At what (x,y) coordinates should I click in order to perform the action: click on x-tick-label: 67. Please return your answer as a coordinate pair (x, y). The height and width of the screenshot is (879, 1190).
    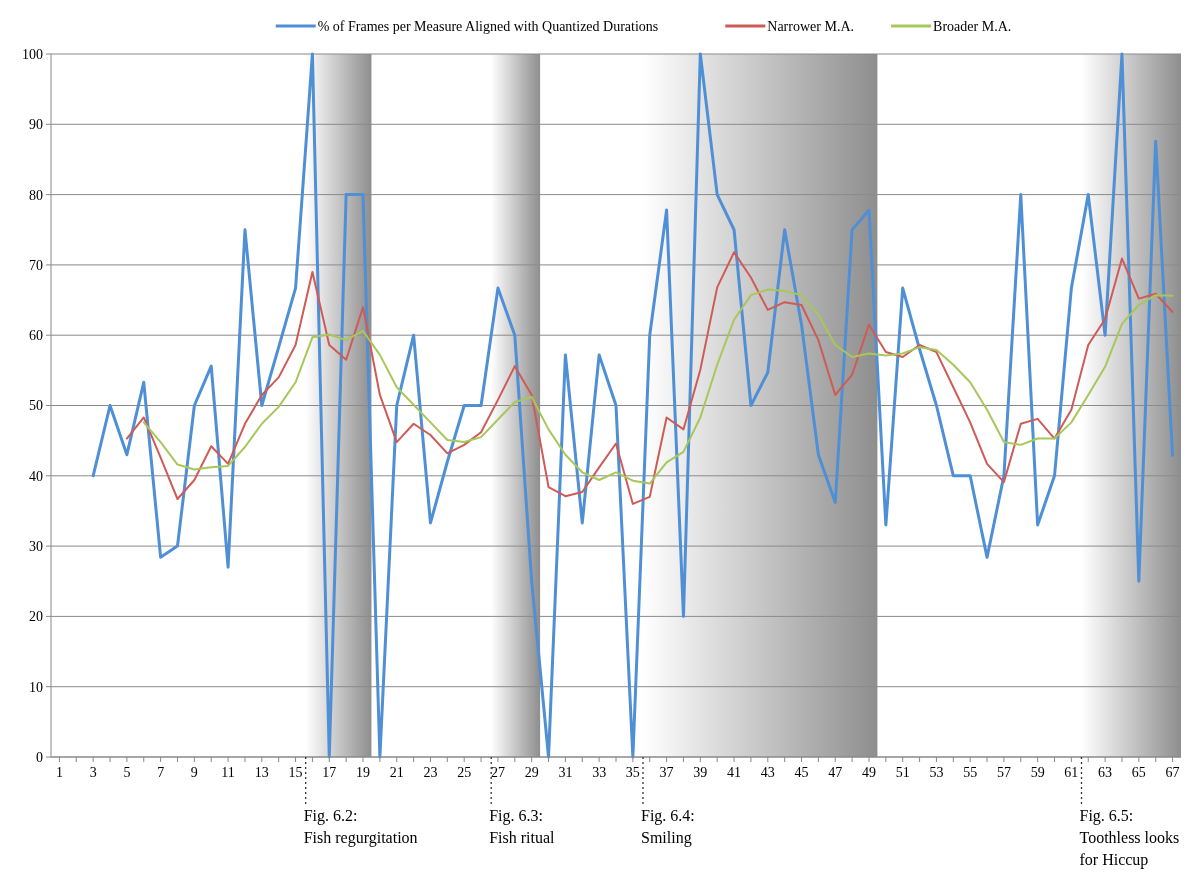
    Looking at the image, I should click on (1172, 772).